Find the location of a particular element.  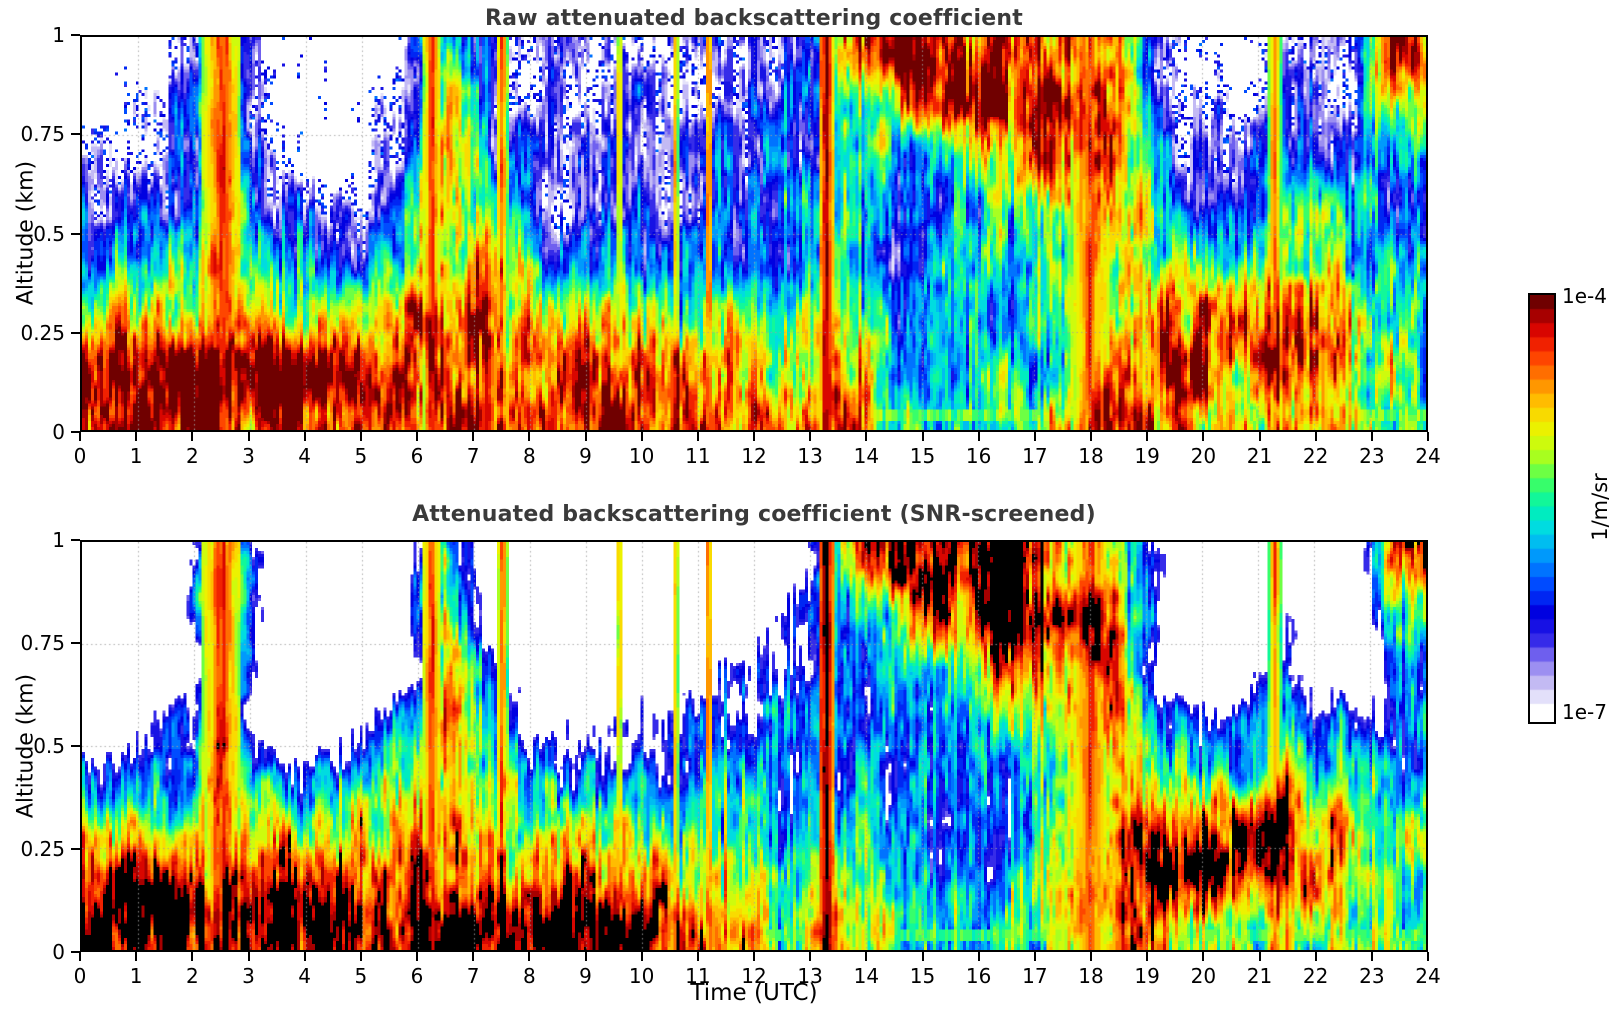

x-tick-label-raw: 16 is located at coordinates (978, 456).